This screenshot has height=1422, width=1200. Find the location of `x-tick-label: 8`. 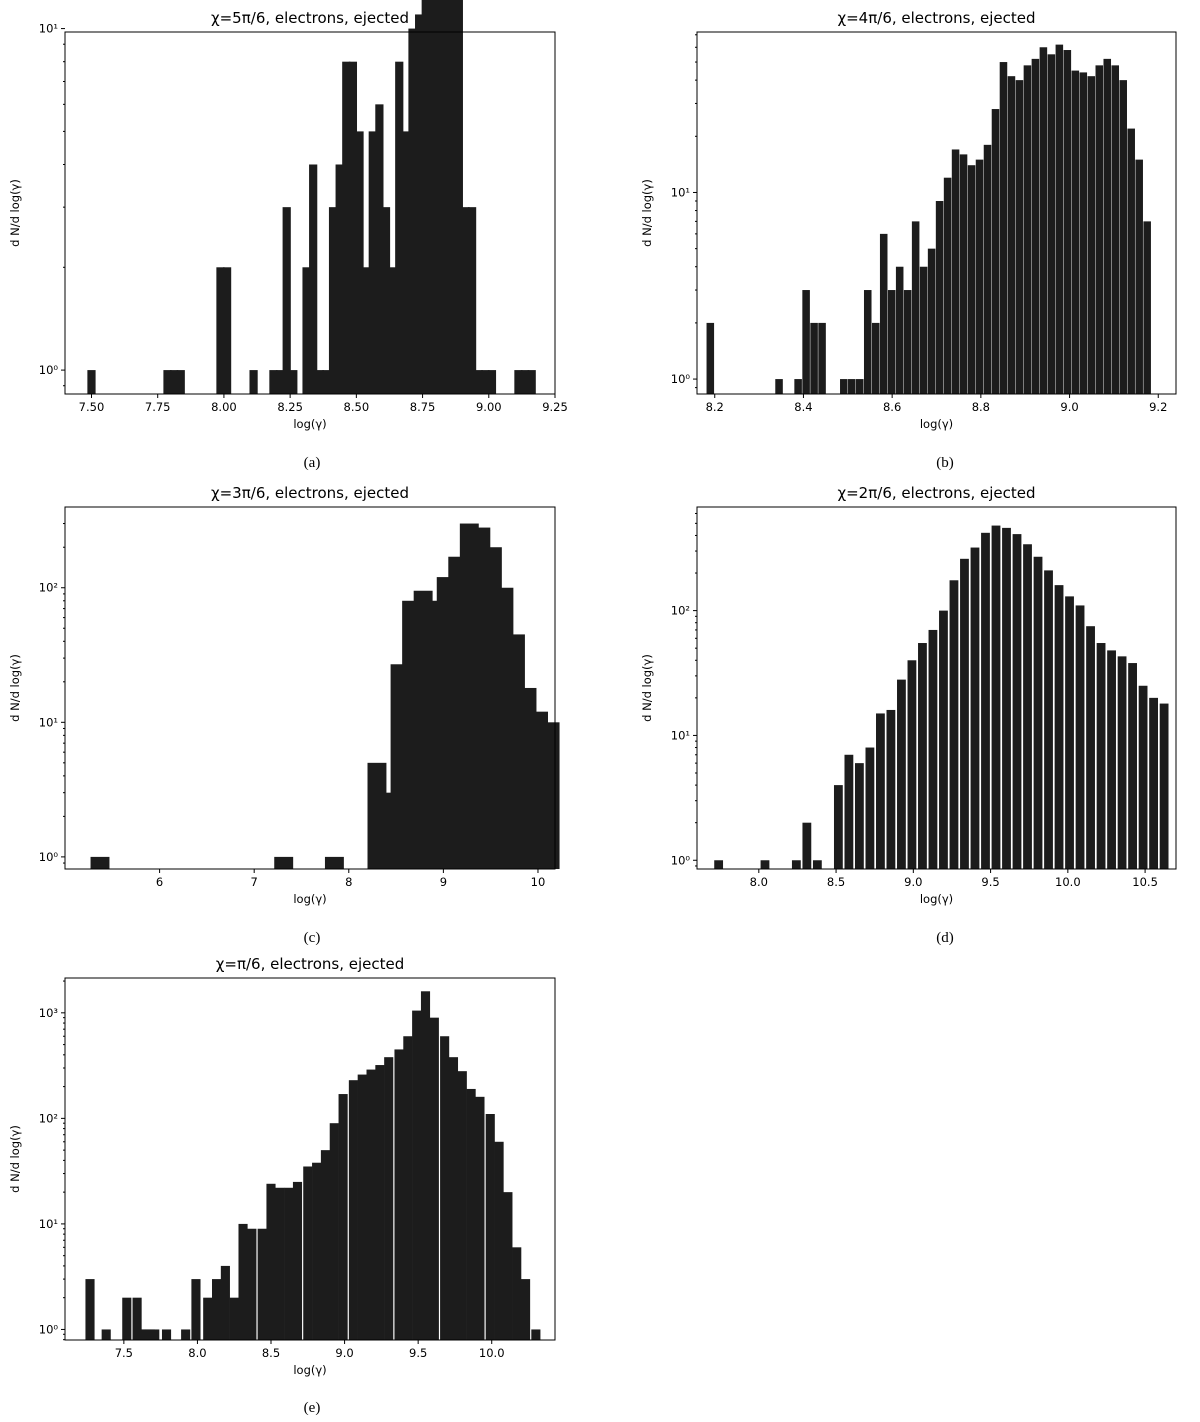

x-tick-label: 8 is located at coordinates (348, 882).